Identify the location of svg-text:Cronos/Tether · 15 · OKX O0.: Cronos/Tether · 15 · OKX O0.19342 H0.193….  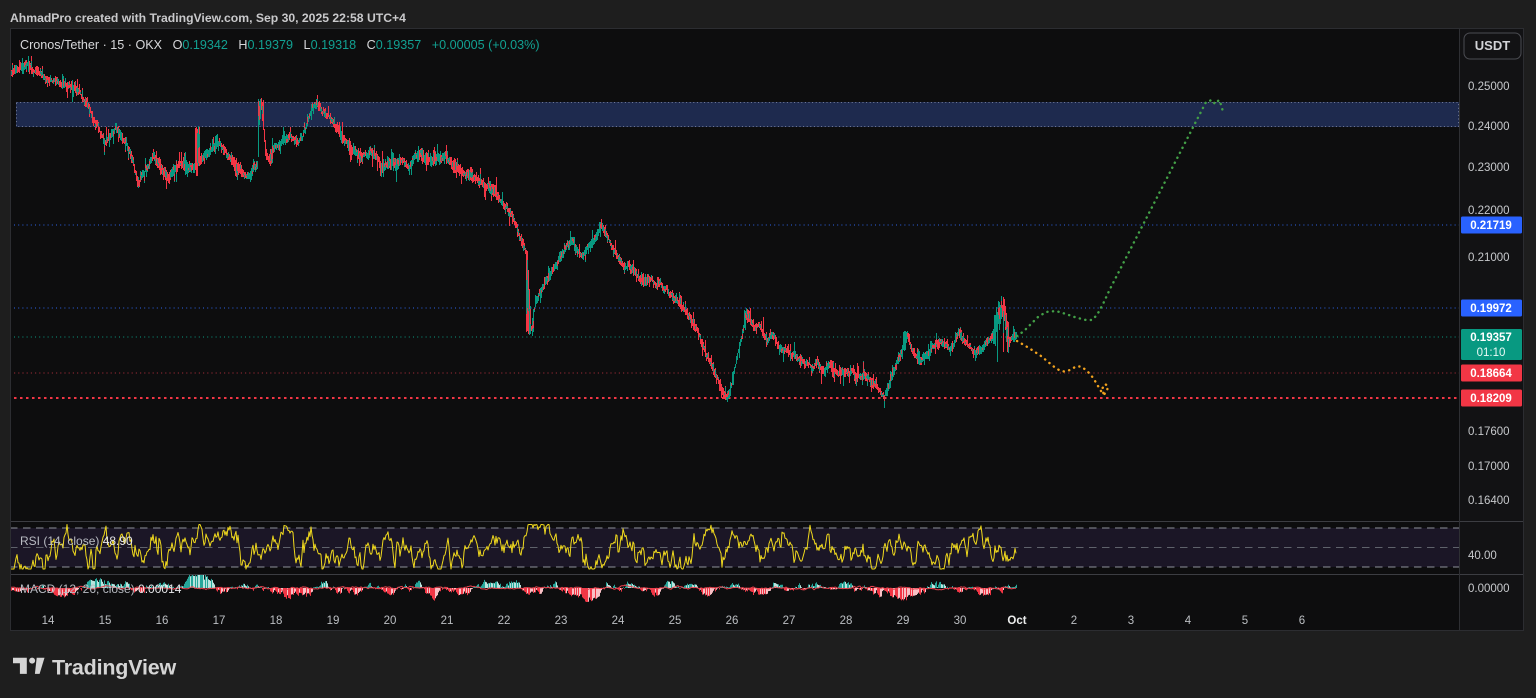
(280, 45).